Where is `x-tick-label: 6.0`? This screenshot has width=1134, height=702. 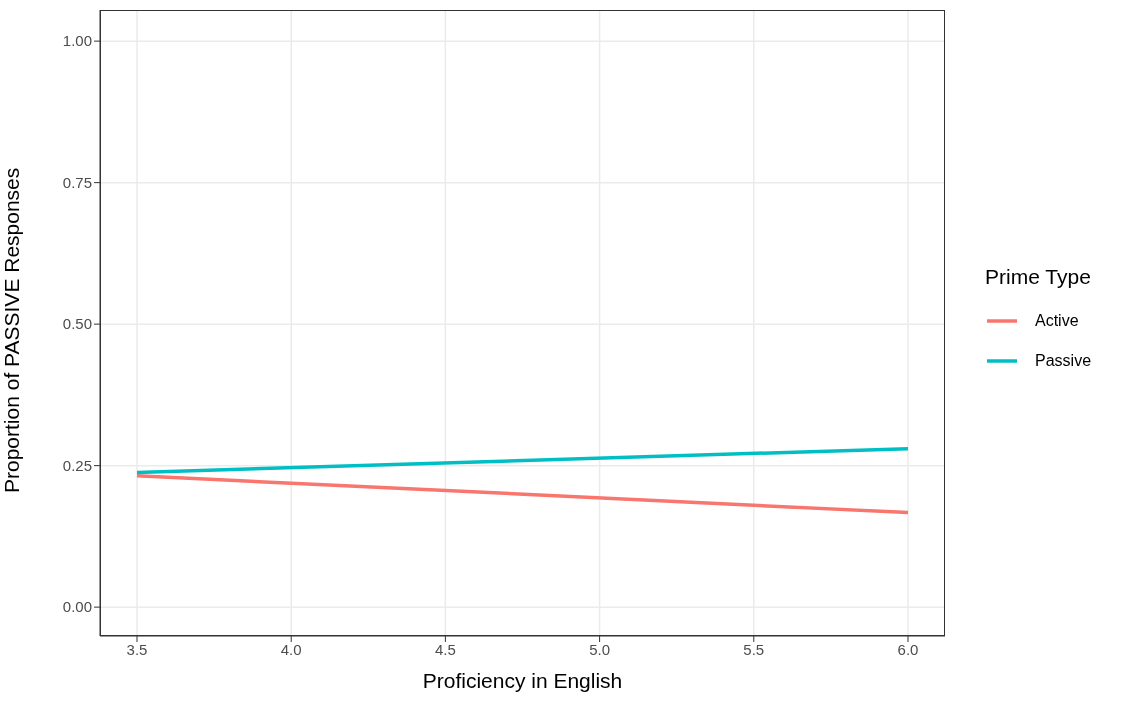
x-tick-label: 6.0 is located at coordinates (908, 649).